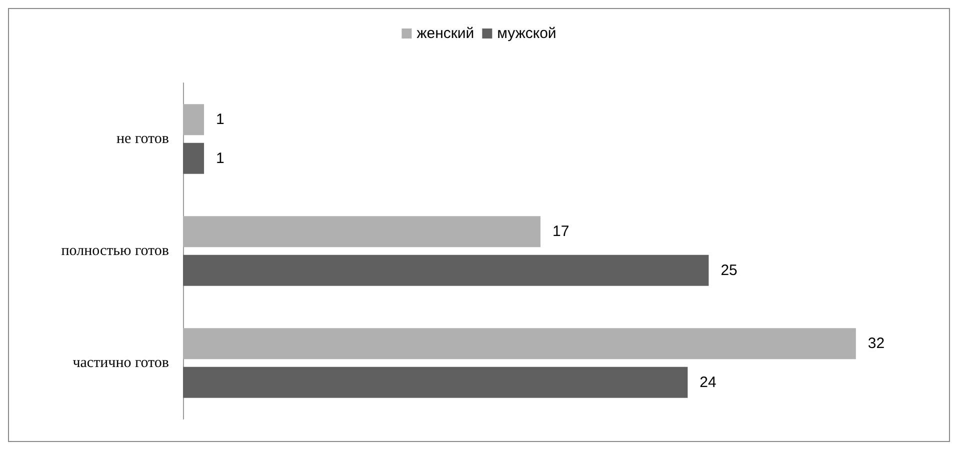  I want to click on data-label: 24, so click(708, 382).